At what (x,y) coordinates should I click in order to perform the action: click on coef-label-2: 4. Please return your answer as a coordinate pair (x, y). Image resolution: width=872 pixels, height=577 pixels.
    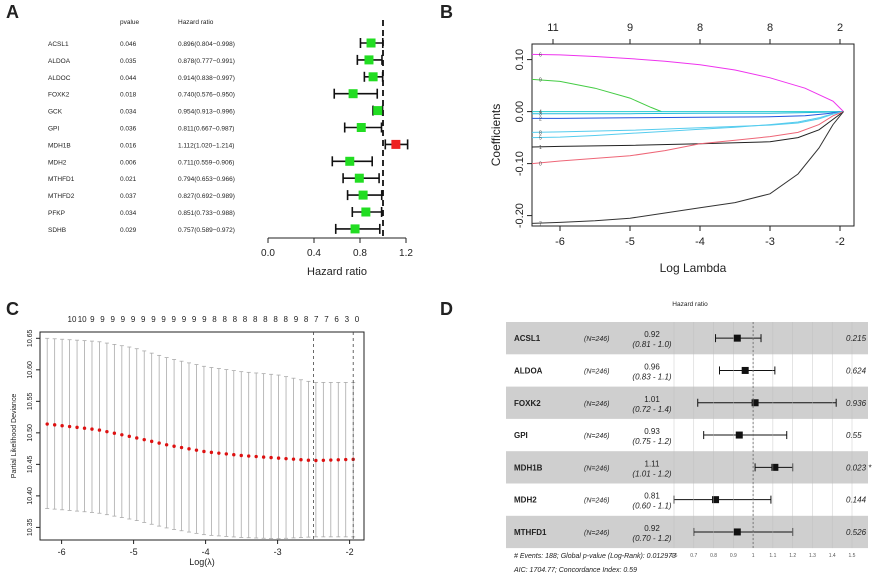
    Looking at the image, I should click on (540, 113).